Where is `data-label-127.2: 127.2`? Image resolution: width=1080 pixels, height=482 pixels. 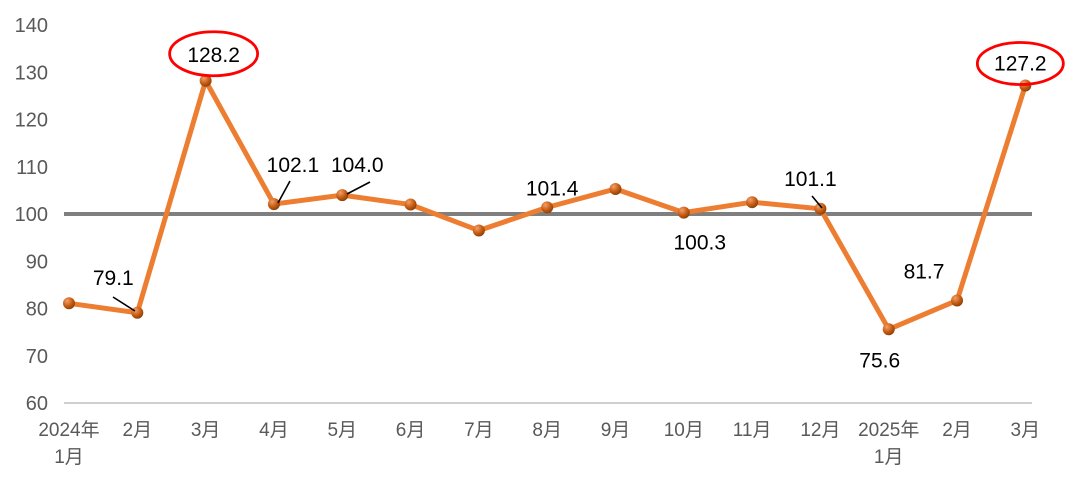 data-label-127.2: 127.2 is located at coordinates (1020, 63).